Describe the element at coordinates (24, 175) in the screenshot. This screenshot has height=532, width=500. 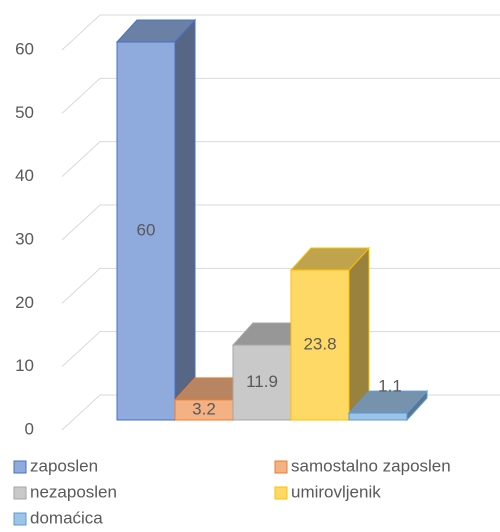
I see `y-tick-label: 40` at that location.